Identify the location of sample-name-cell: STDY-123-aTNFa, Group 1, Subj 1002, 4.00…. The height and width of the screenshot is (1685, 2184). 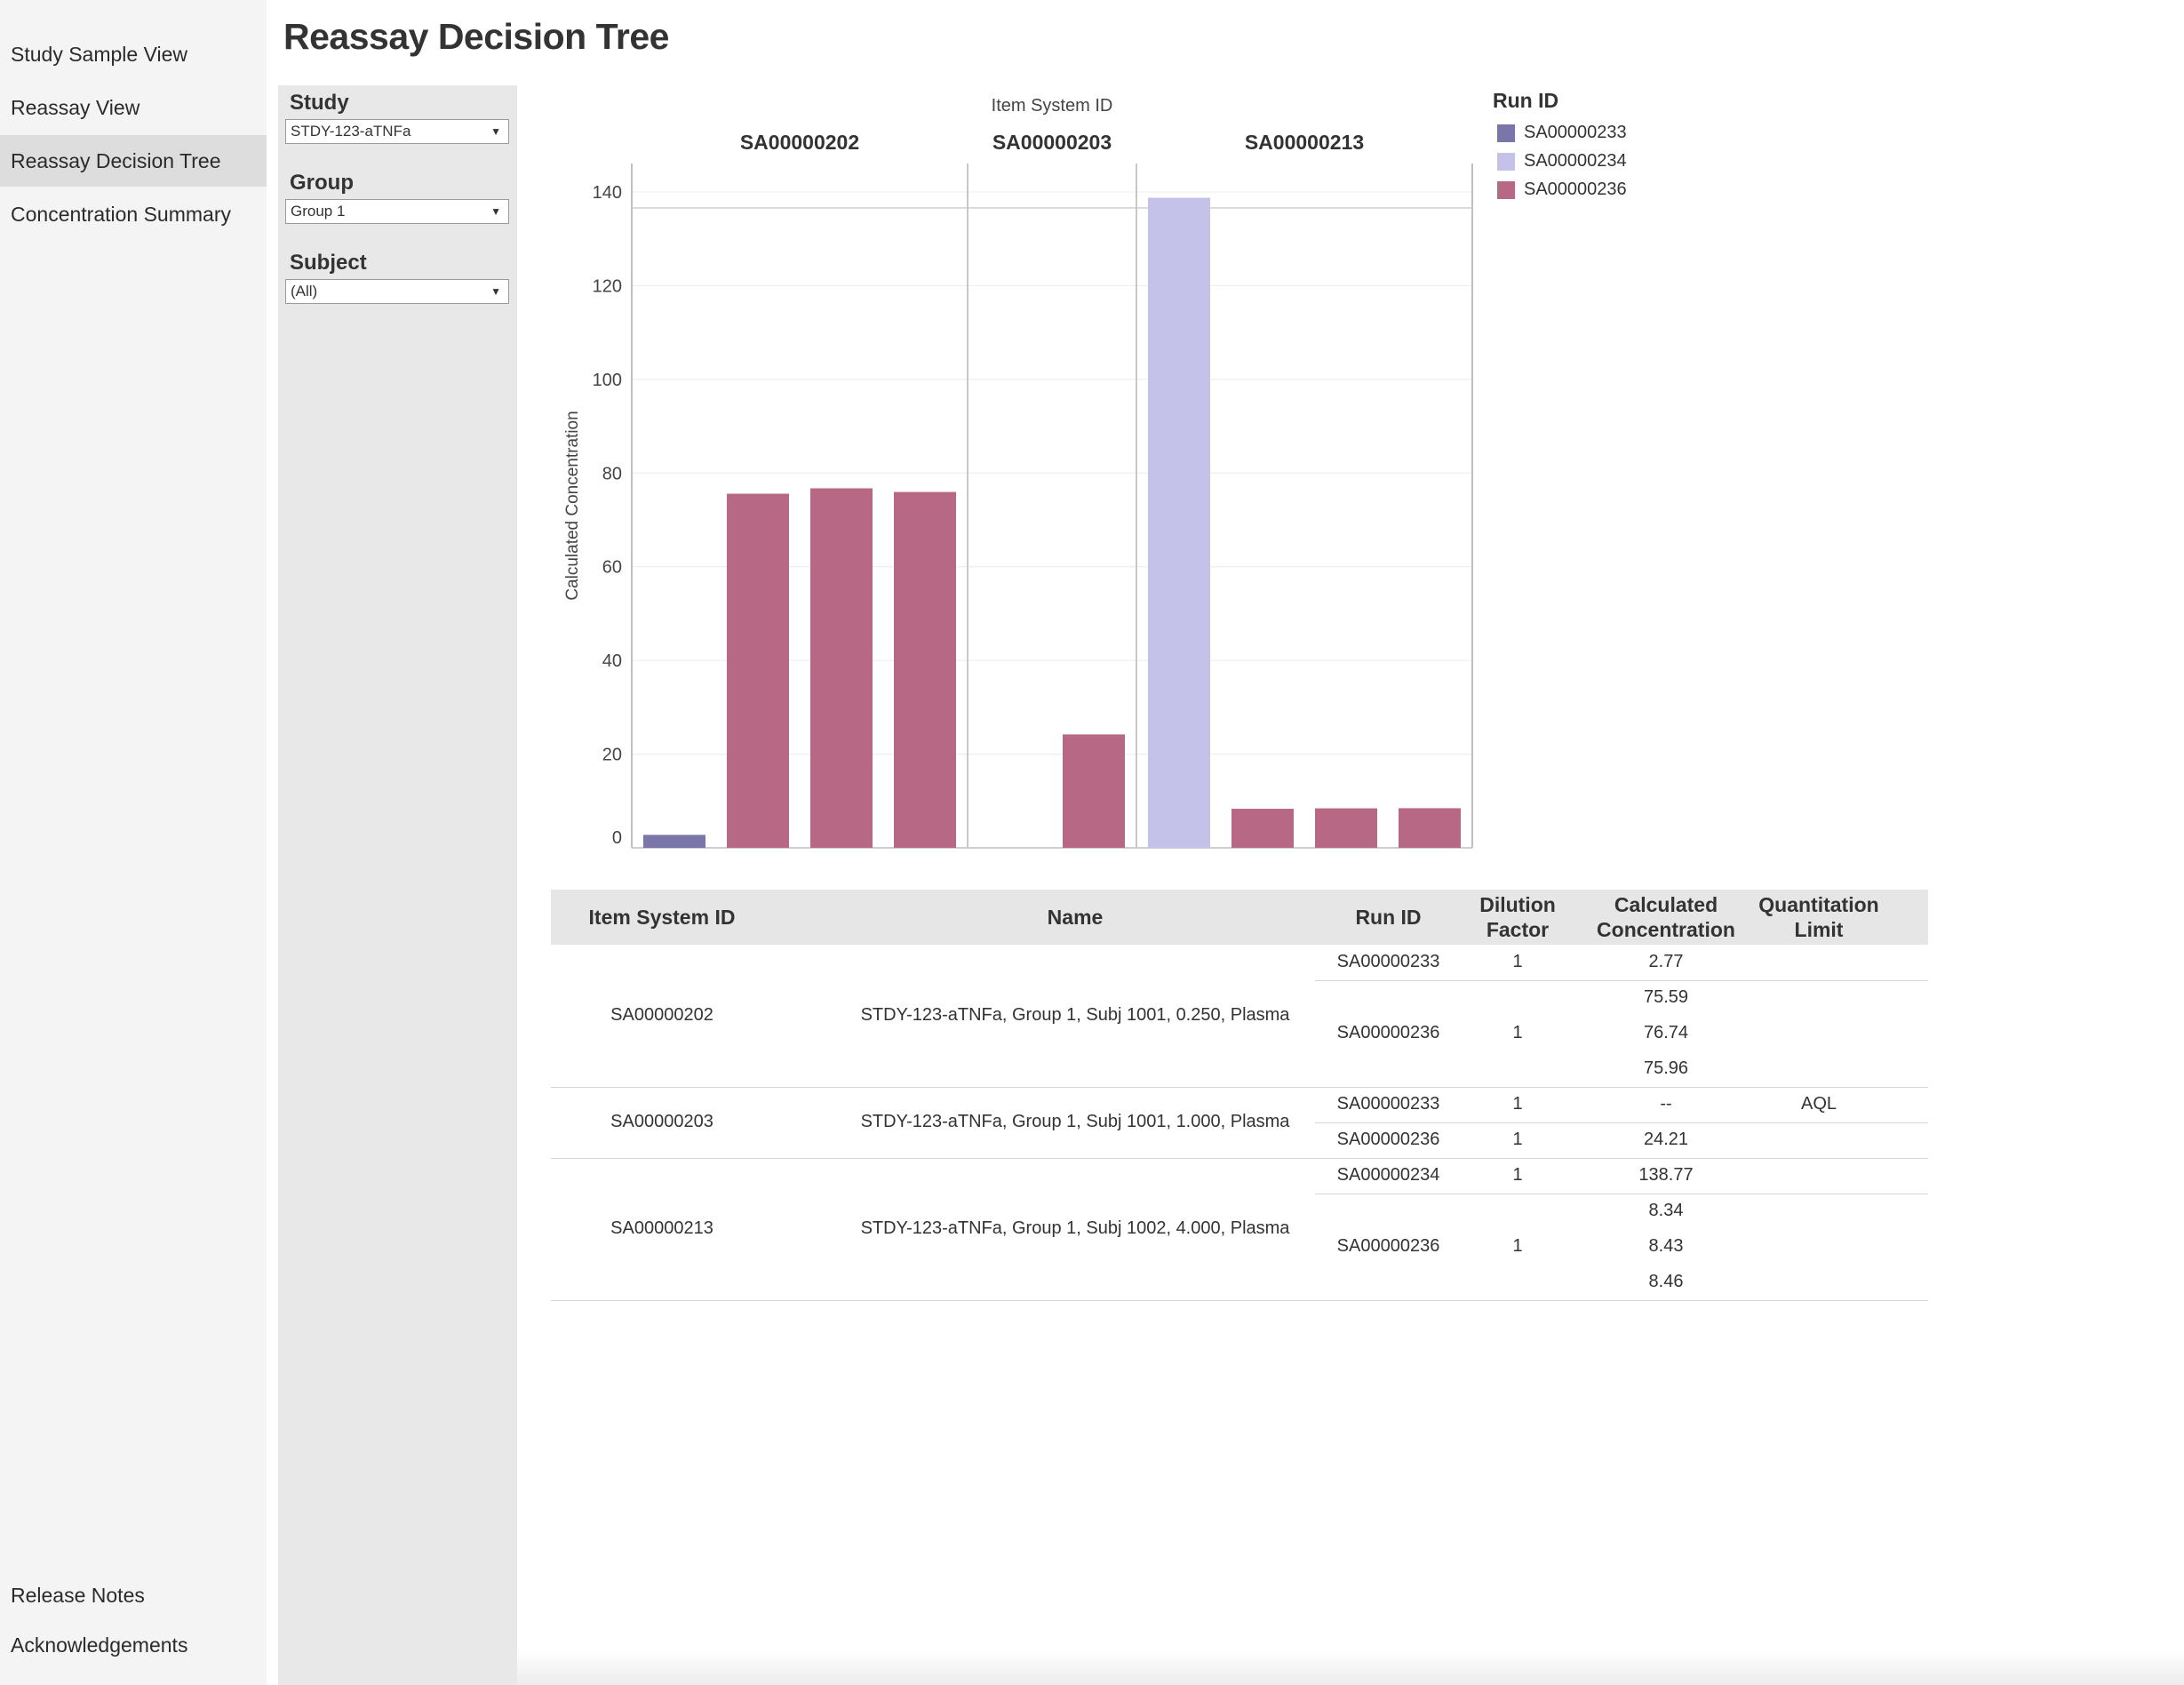
(1075, 1228).